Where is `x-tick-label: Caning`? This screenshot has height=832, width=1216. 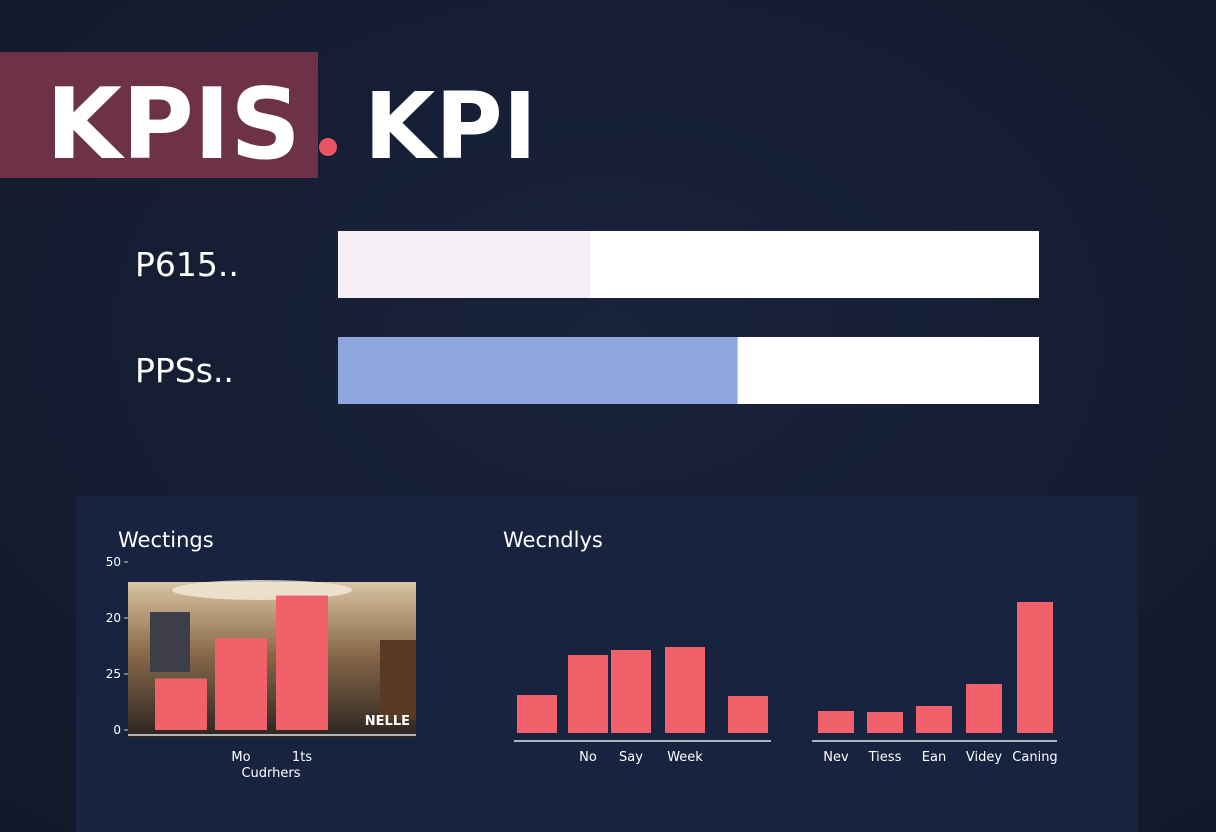
x-tick-label: Caning is located at coordinates (1034, 757).